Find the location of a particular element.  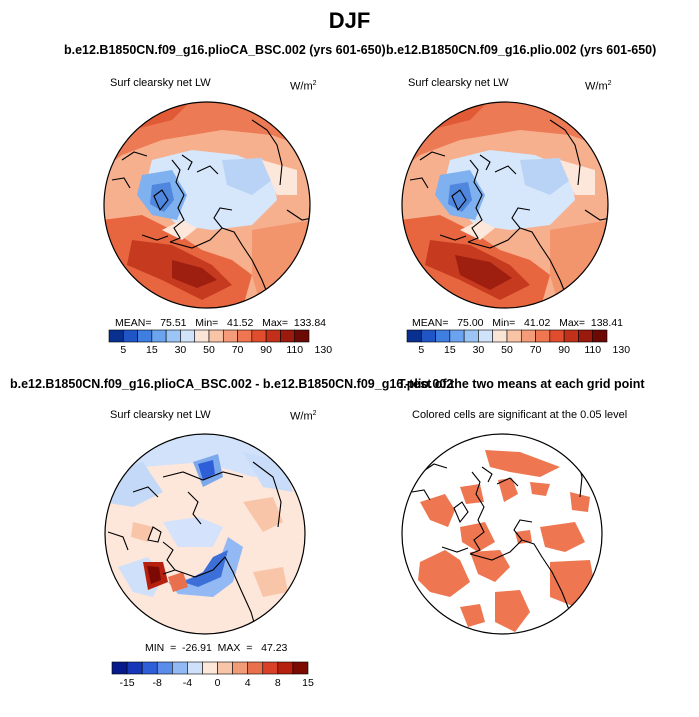

colorbar-tick-label: -4 is located at coordinates (187, 683).